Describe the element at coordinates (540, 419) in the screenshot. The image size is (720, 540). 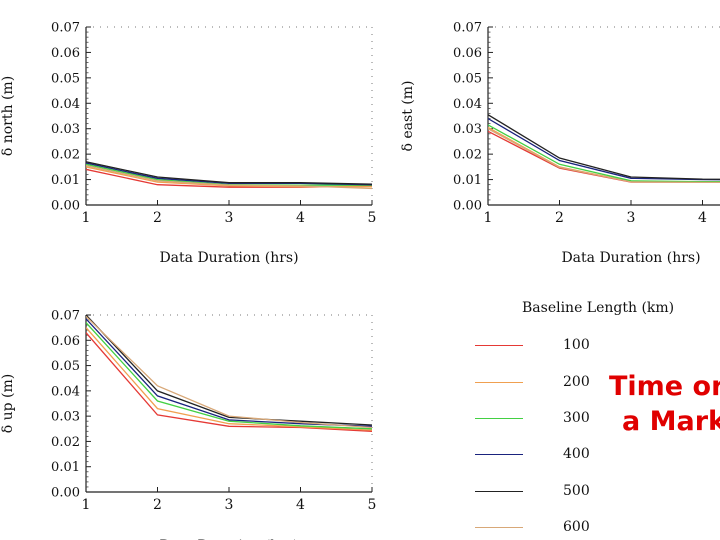
I see `legend-item-300: 300` at that location.